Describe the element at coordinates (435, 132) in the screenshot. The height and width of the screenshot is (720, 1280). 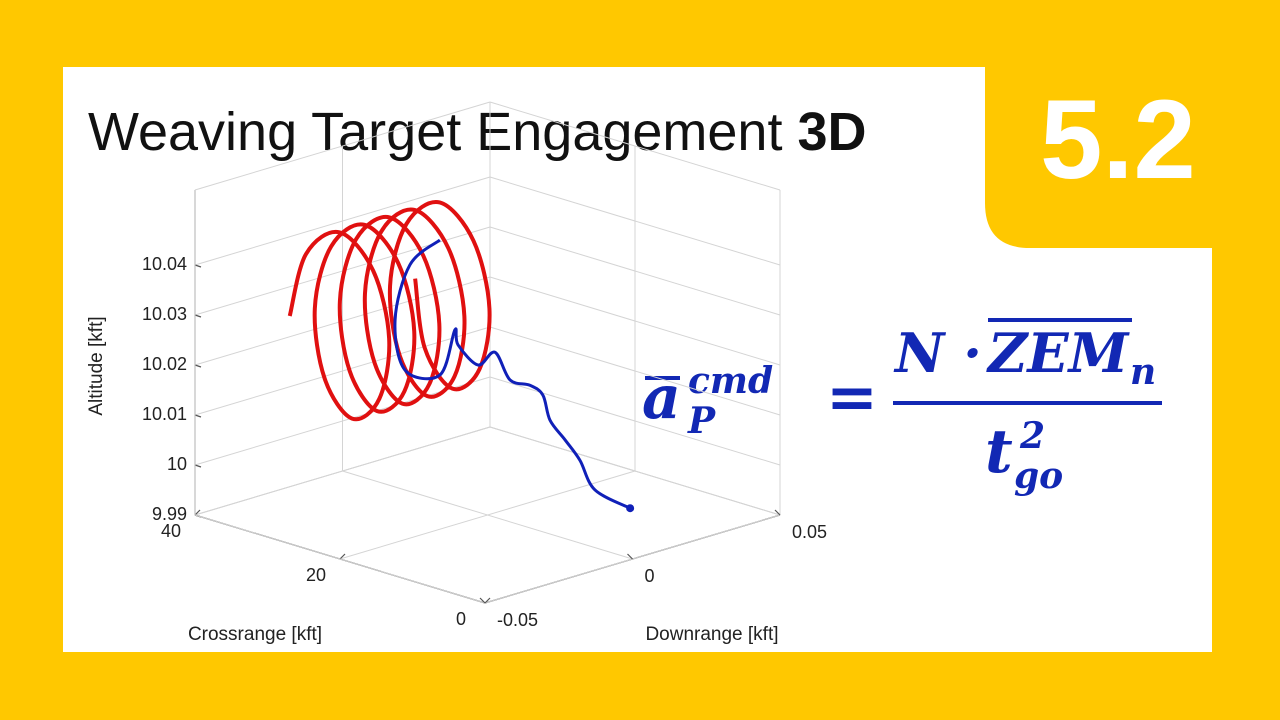
I see `title-text: Weaving Target Engagement` at that location.